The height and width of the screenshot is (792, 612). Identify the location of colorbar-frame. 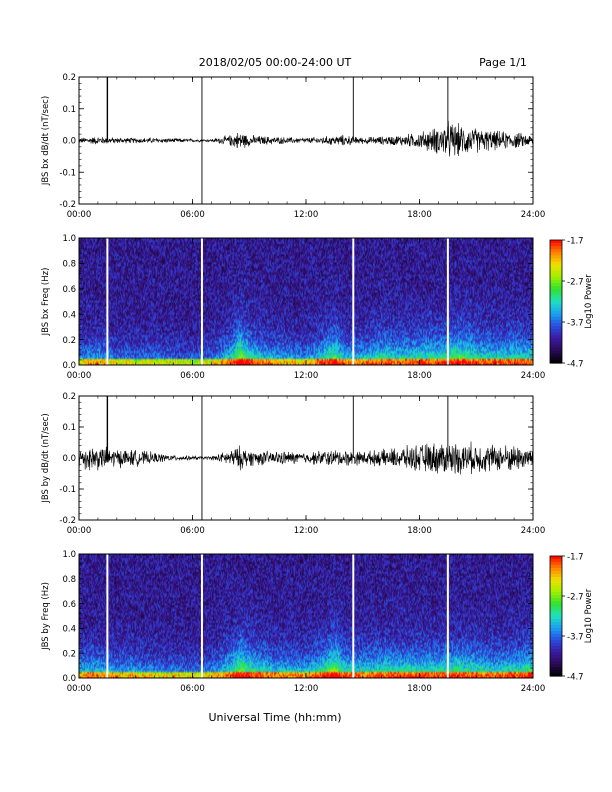
(556, 301).